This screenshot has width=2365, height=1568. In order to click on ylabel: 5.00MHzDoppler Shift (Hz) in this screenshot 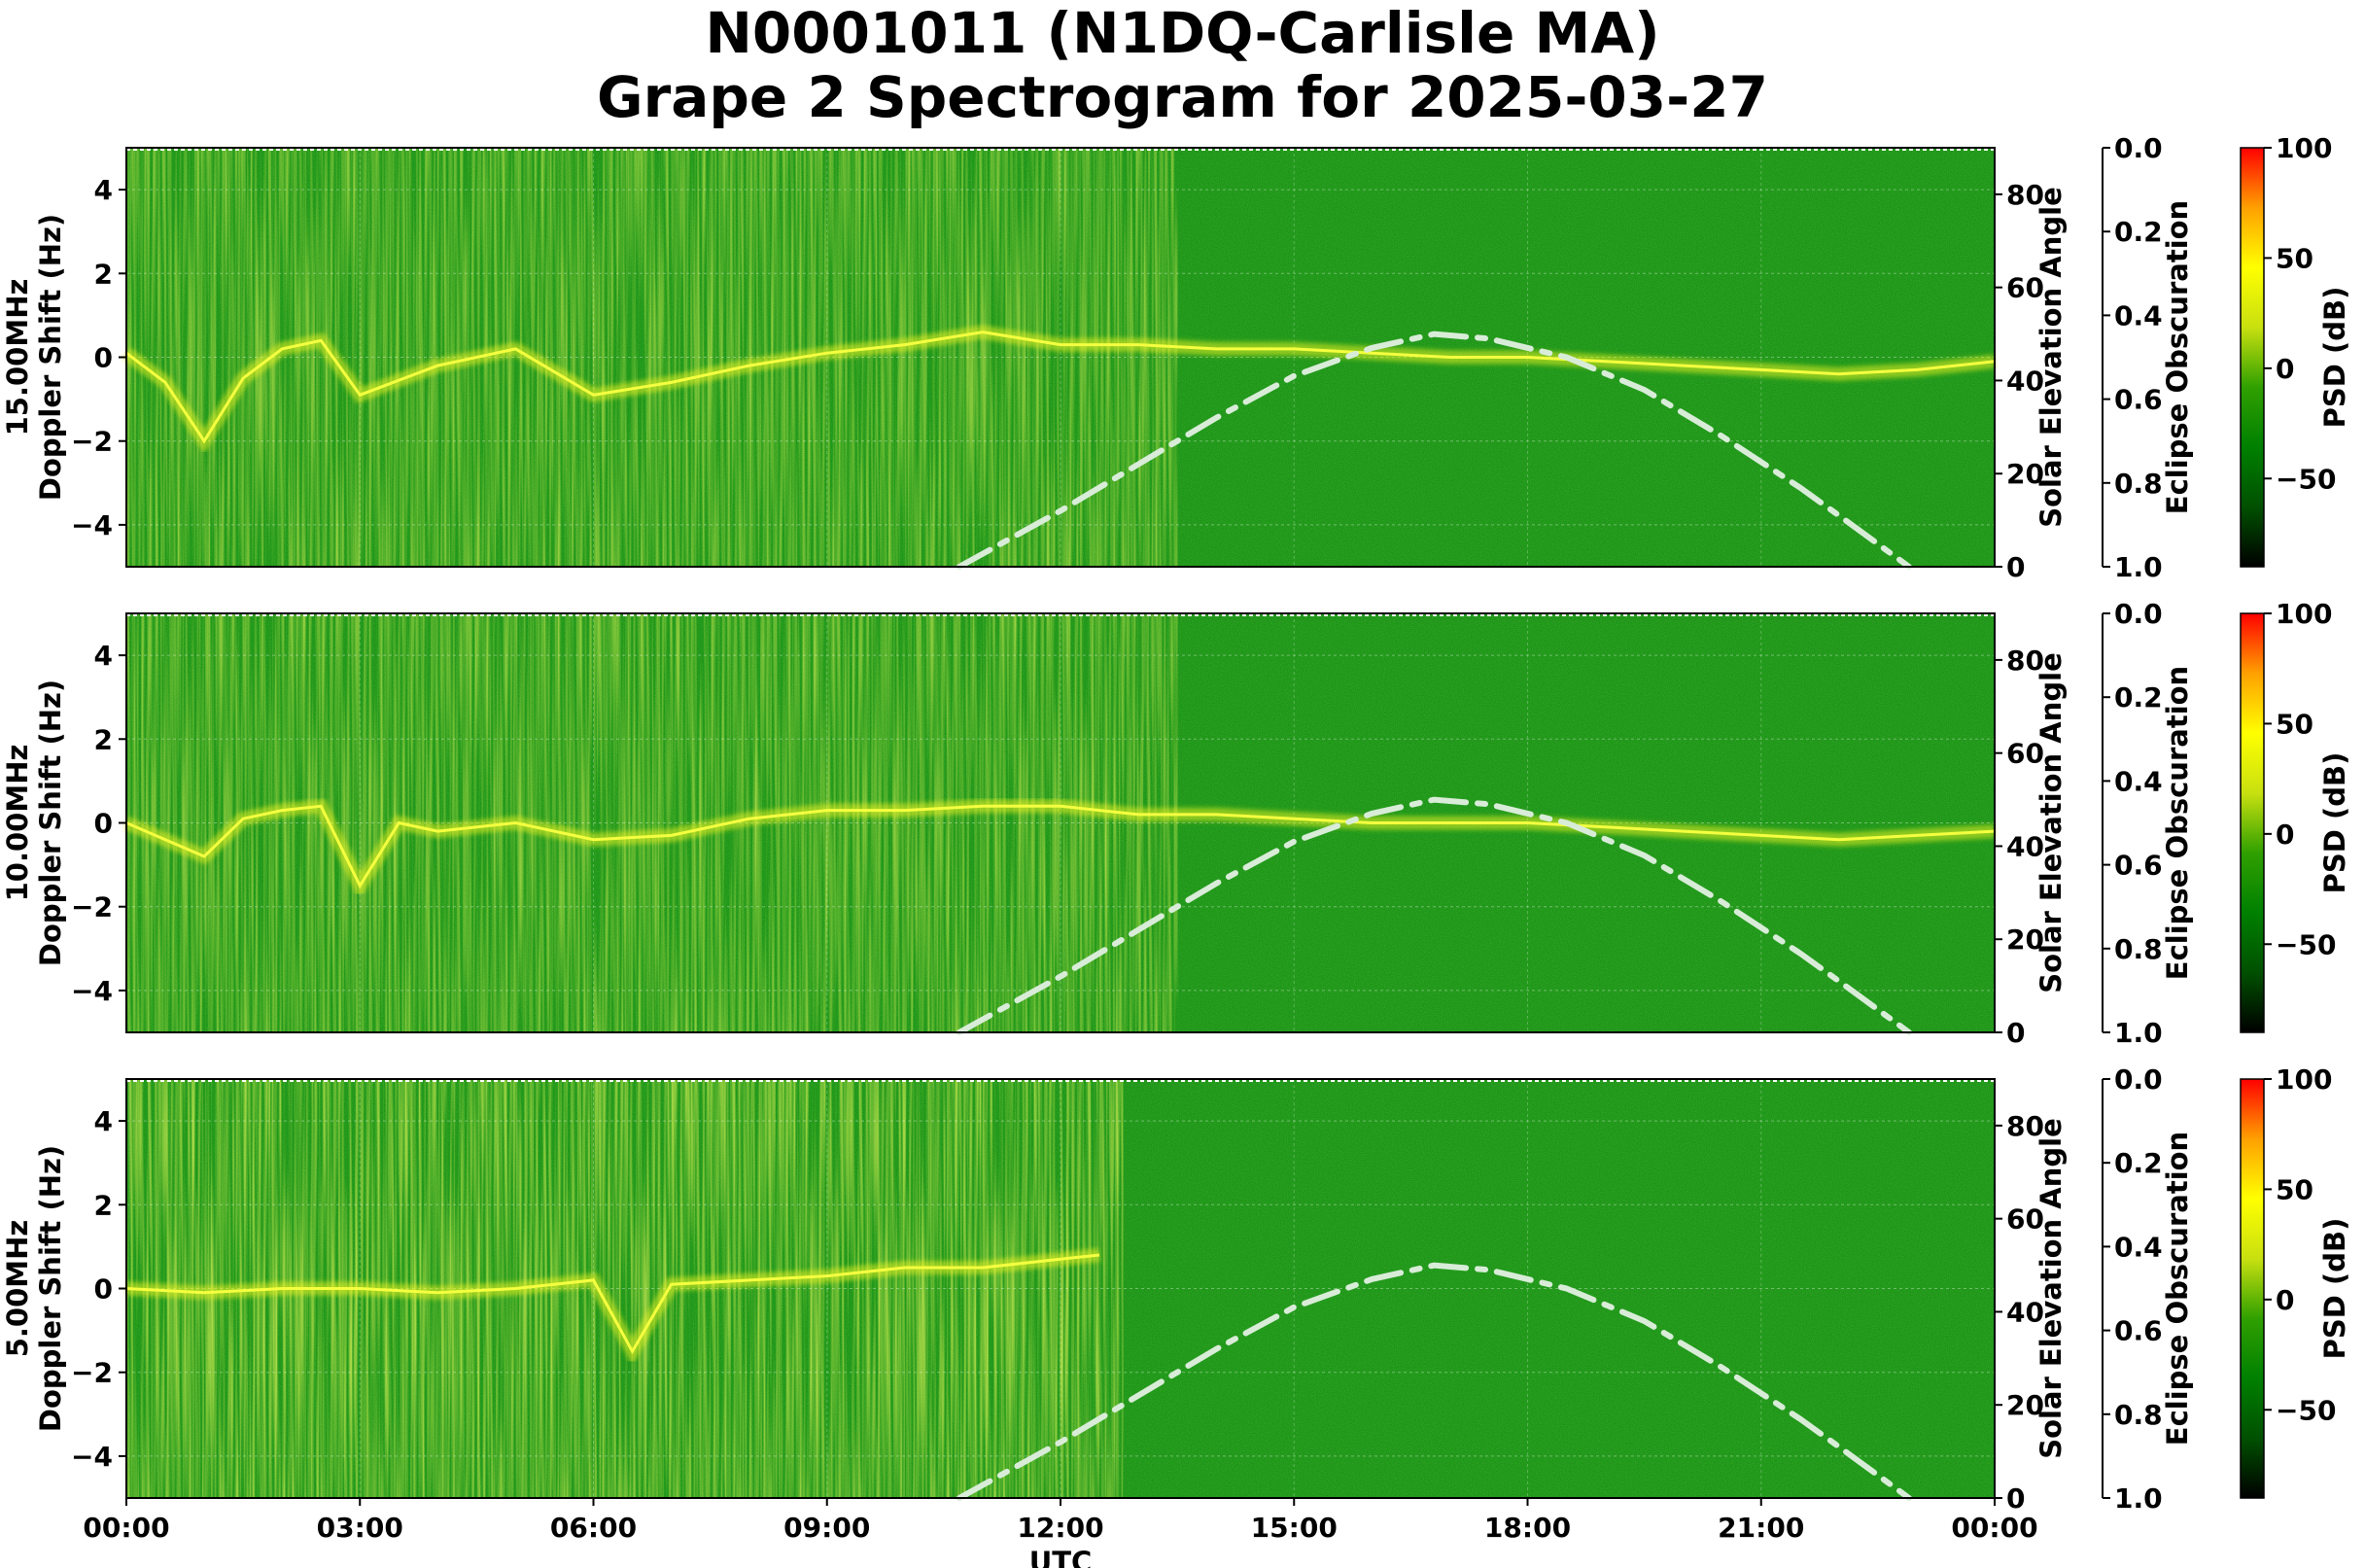, I will do `click(34, 1288)`.